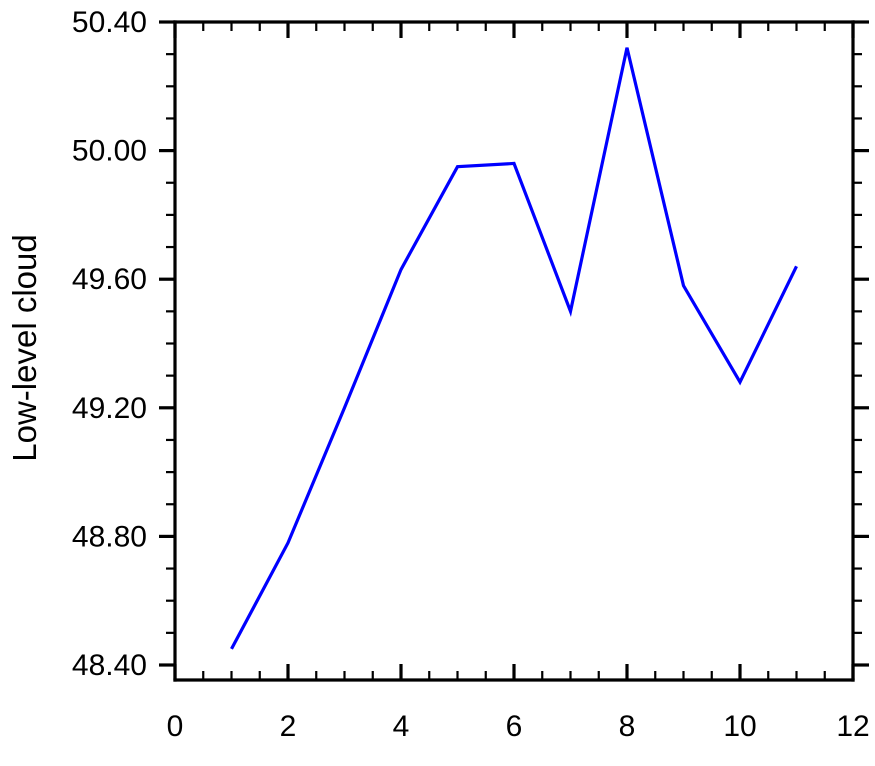 The image size is (875, 766). I want to click on x-tick-label: 4, so click(401, 726).